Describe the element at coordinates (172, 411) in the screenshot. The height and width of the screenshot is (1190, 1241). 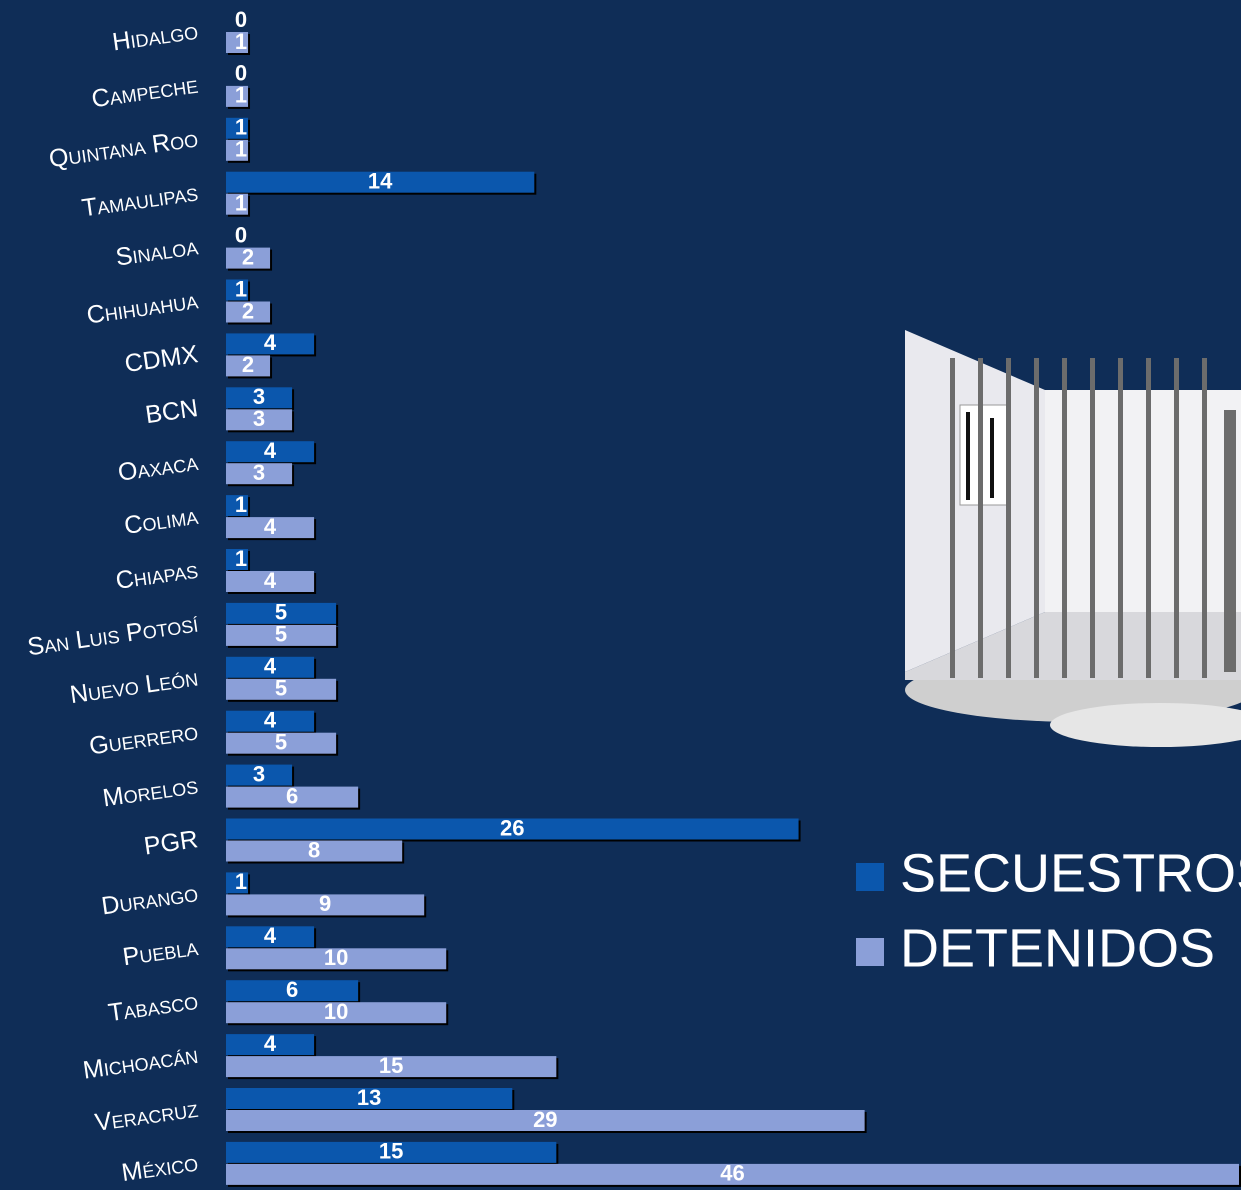
I see `category-label: BCN` at that location.